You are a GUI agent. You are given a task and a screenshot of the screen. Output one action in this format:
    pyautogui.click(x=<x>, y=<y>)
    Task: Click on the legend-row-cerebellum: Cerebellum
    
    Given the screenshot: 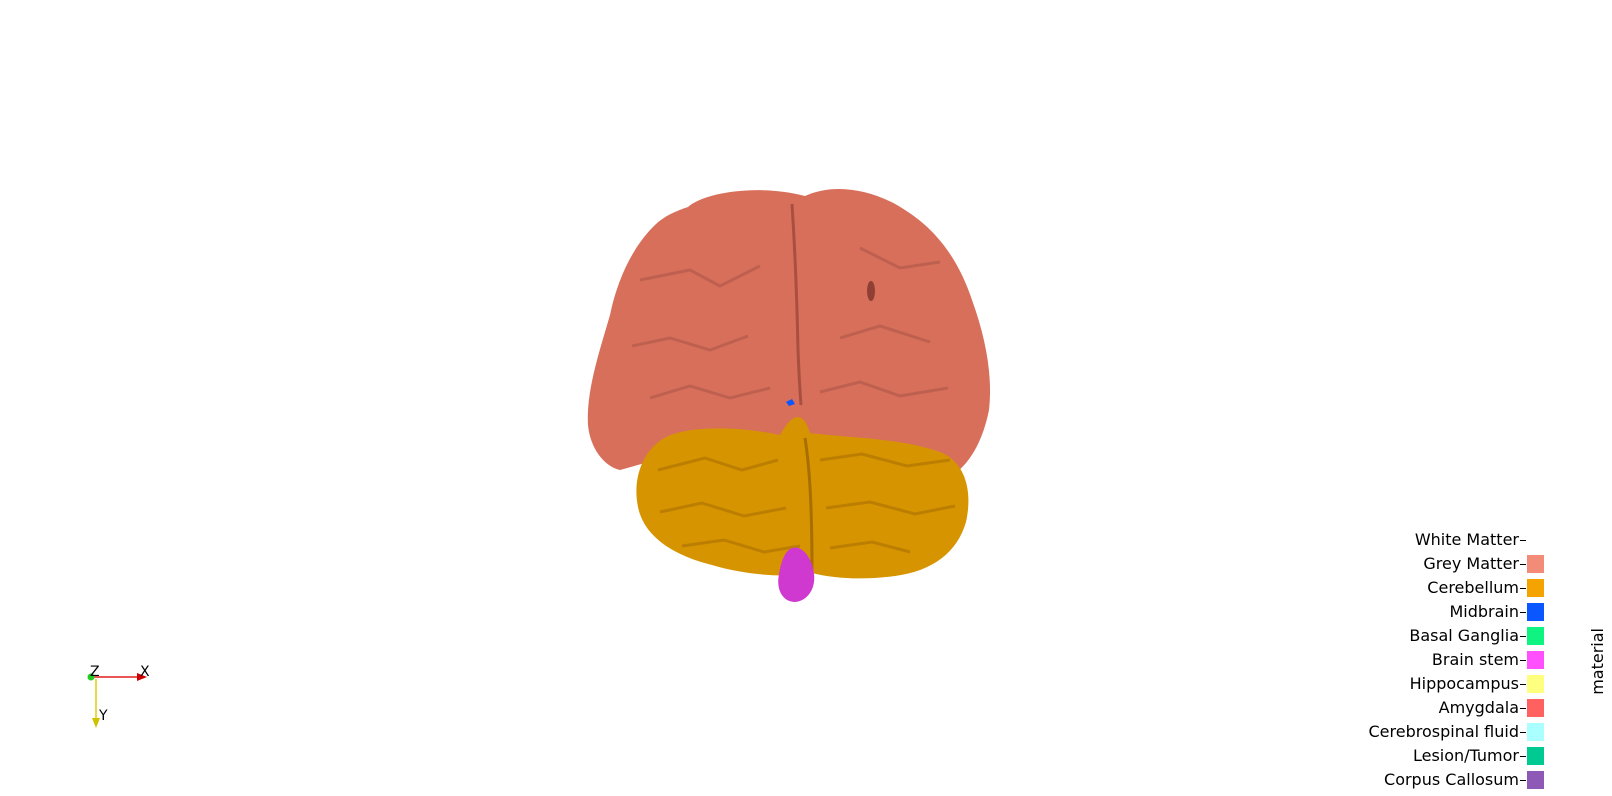 What is the action you would take?
    pyautogui.click(x=1439, y=588)
    